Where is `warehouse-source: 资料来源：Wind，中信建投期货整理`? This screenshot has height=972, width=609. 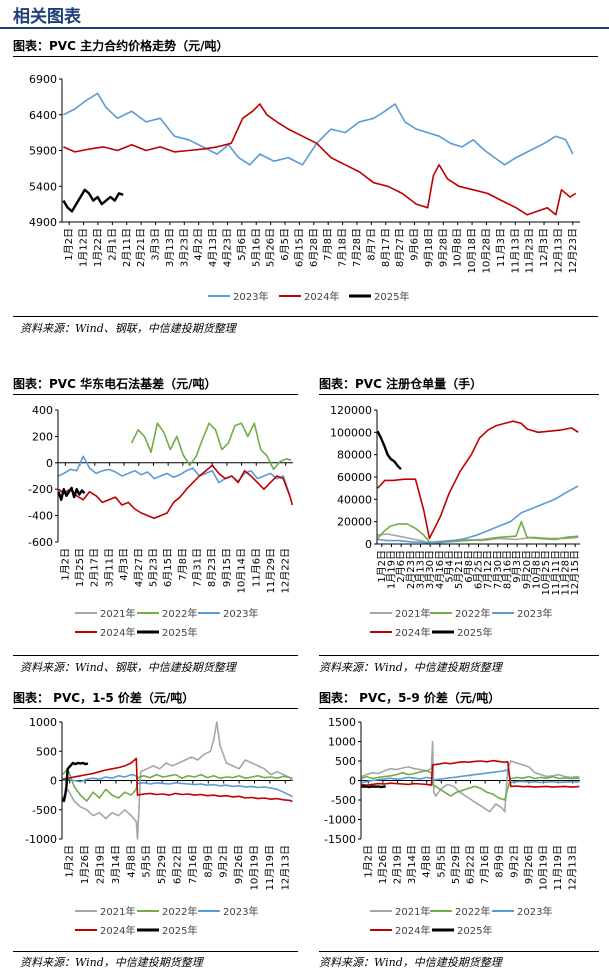 warehouse-source: 资料来源：Wind，中信建投期货整理 is located at coordinates (410, 667).